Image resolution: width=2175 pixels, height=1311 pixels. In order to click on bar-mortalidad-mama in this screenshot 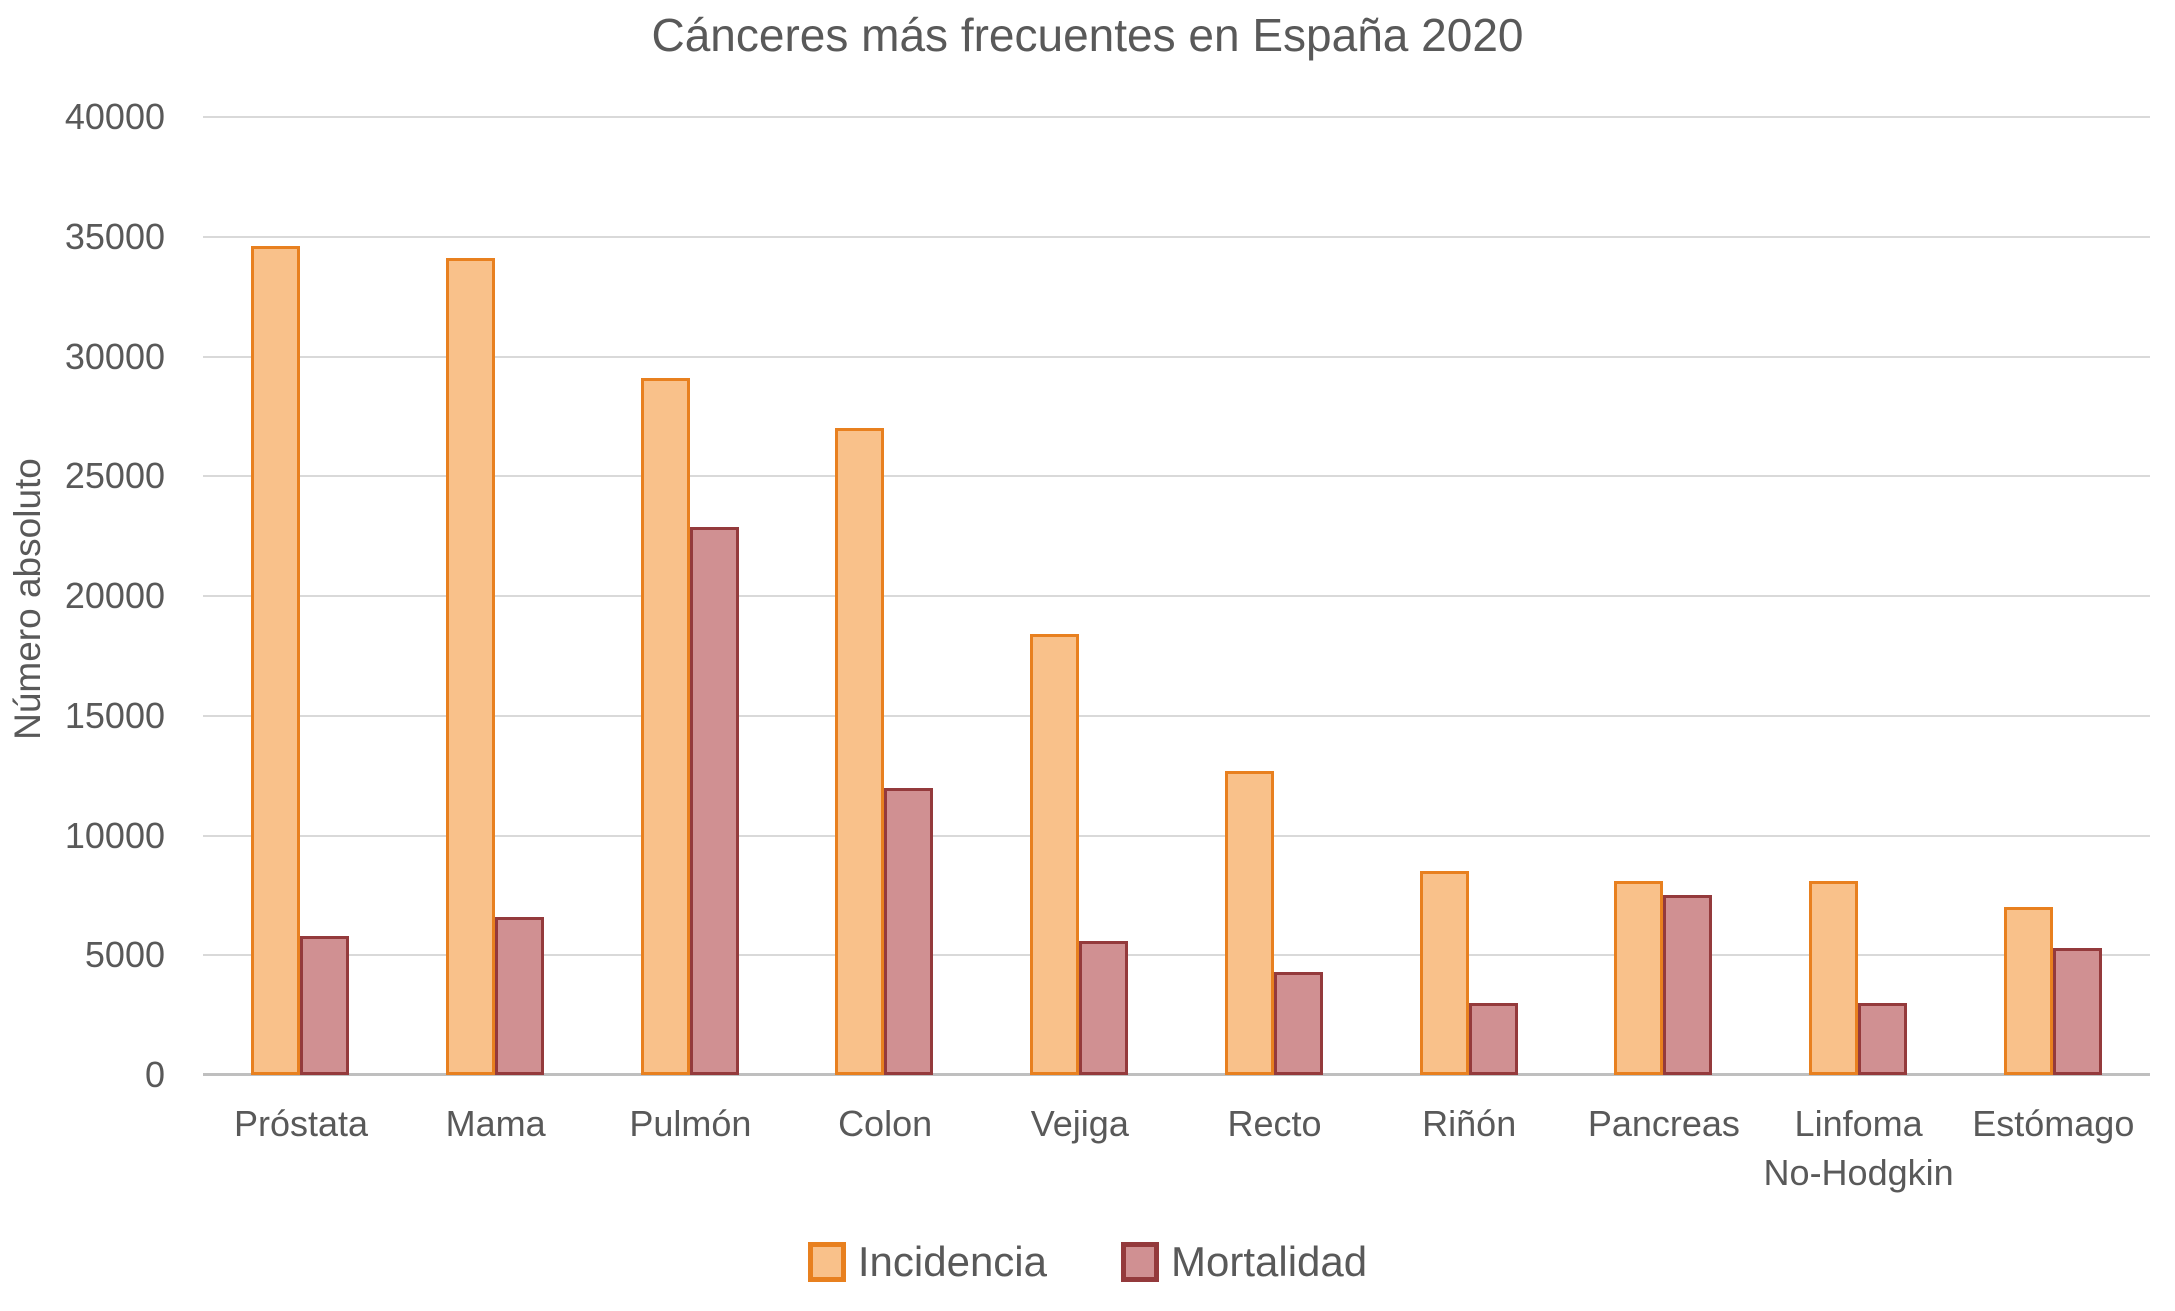, I will do `click(520, 995)`.